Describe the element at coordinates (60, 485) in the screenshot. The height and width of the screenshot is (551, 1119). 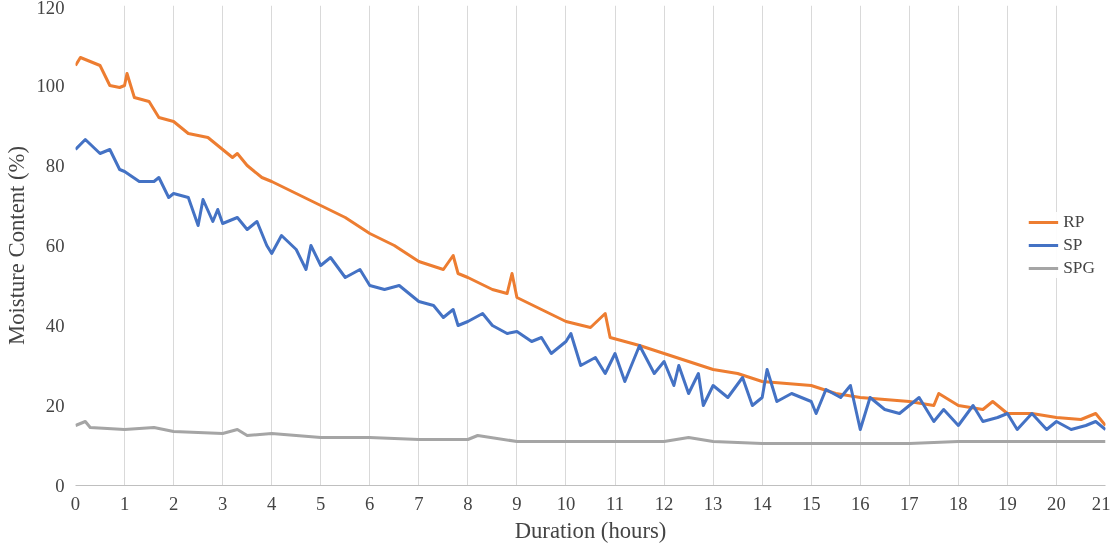
I see `y-tick-label: 0` at that location.